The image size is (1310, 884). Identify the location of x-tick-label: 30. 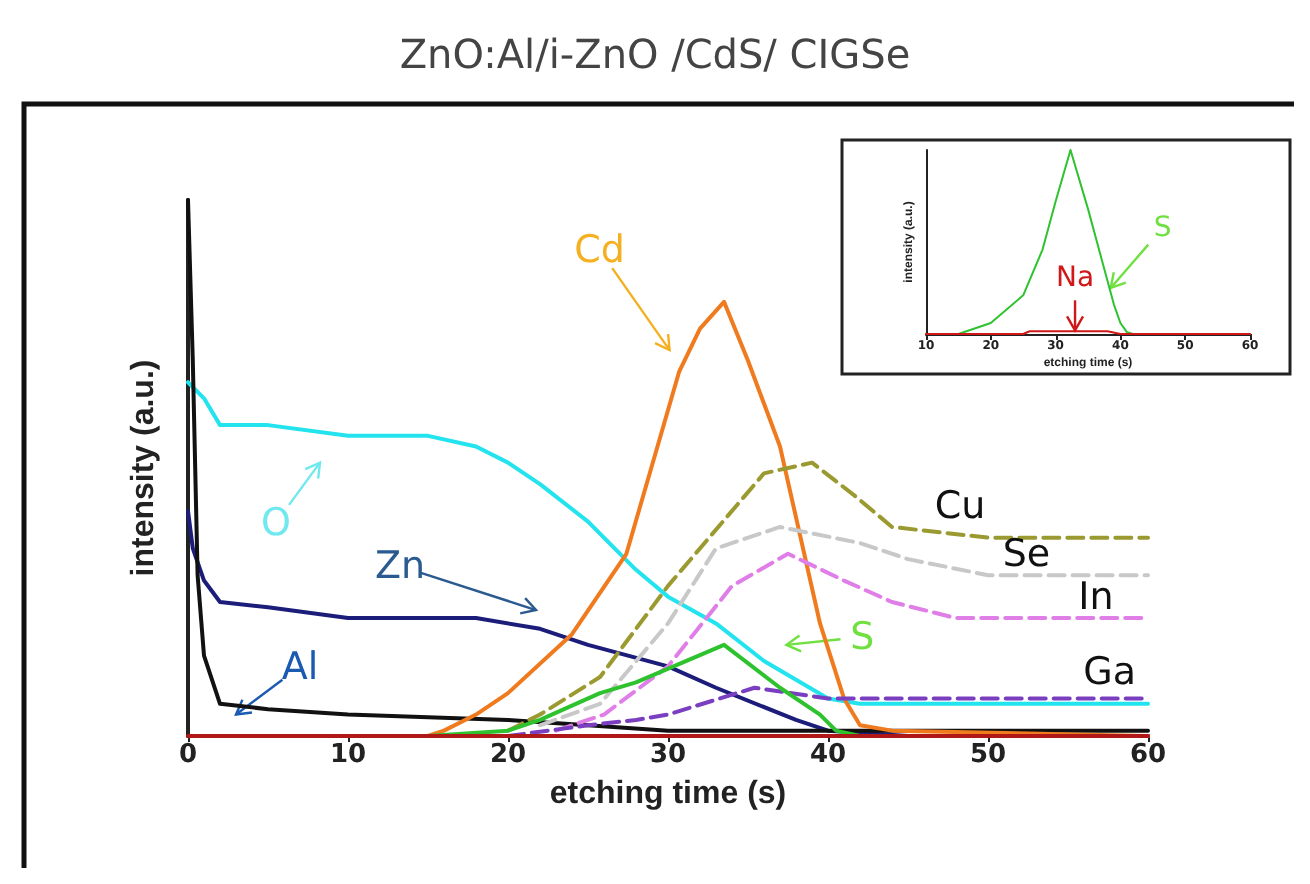
(668, 755).